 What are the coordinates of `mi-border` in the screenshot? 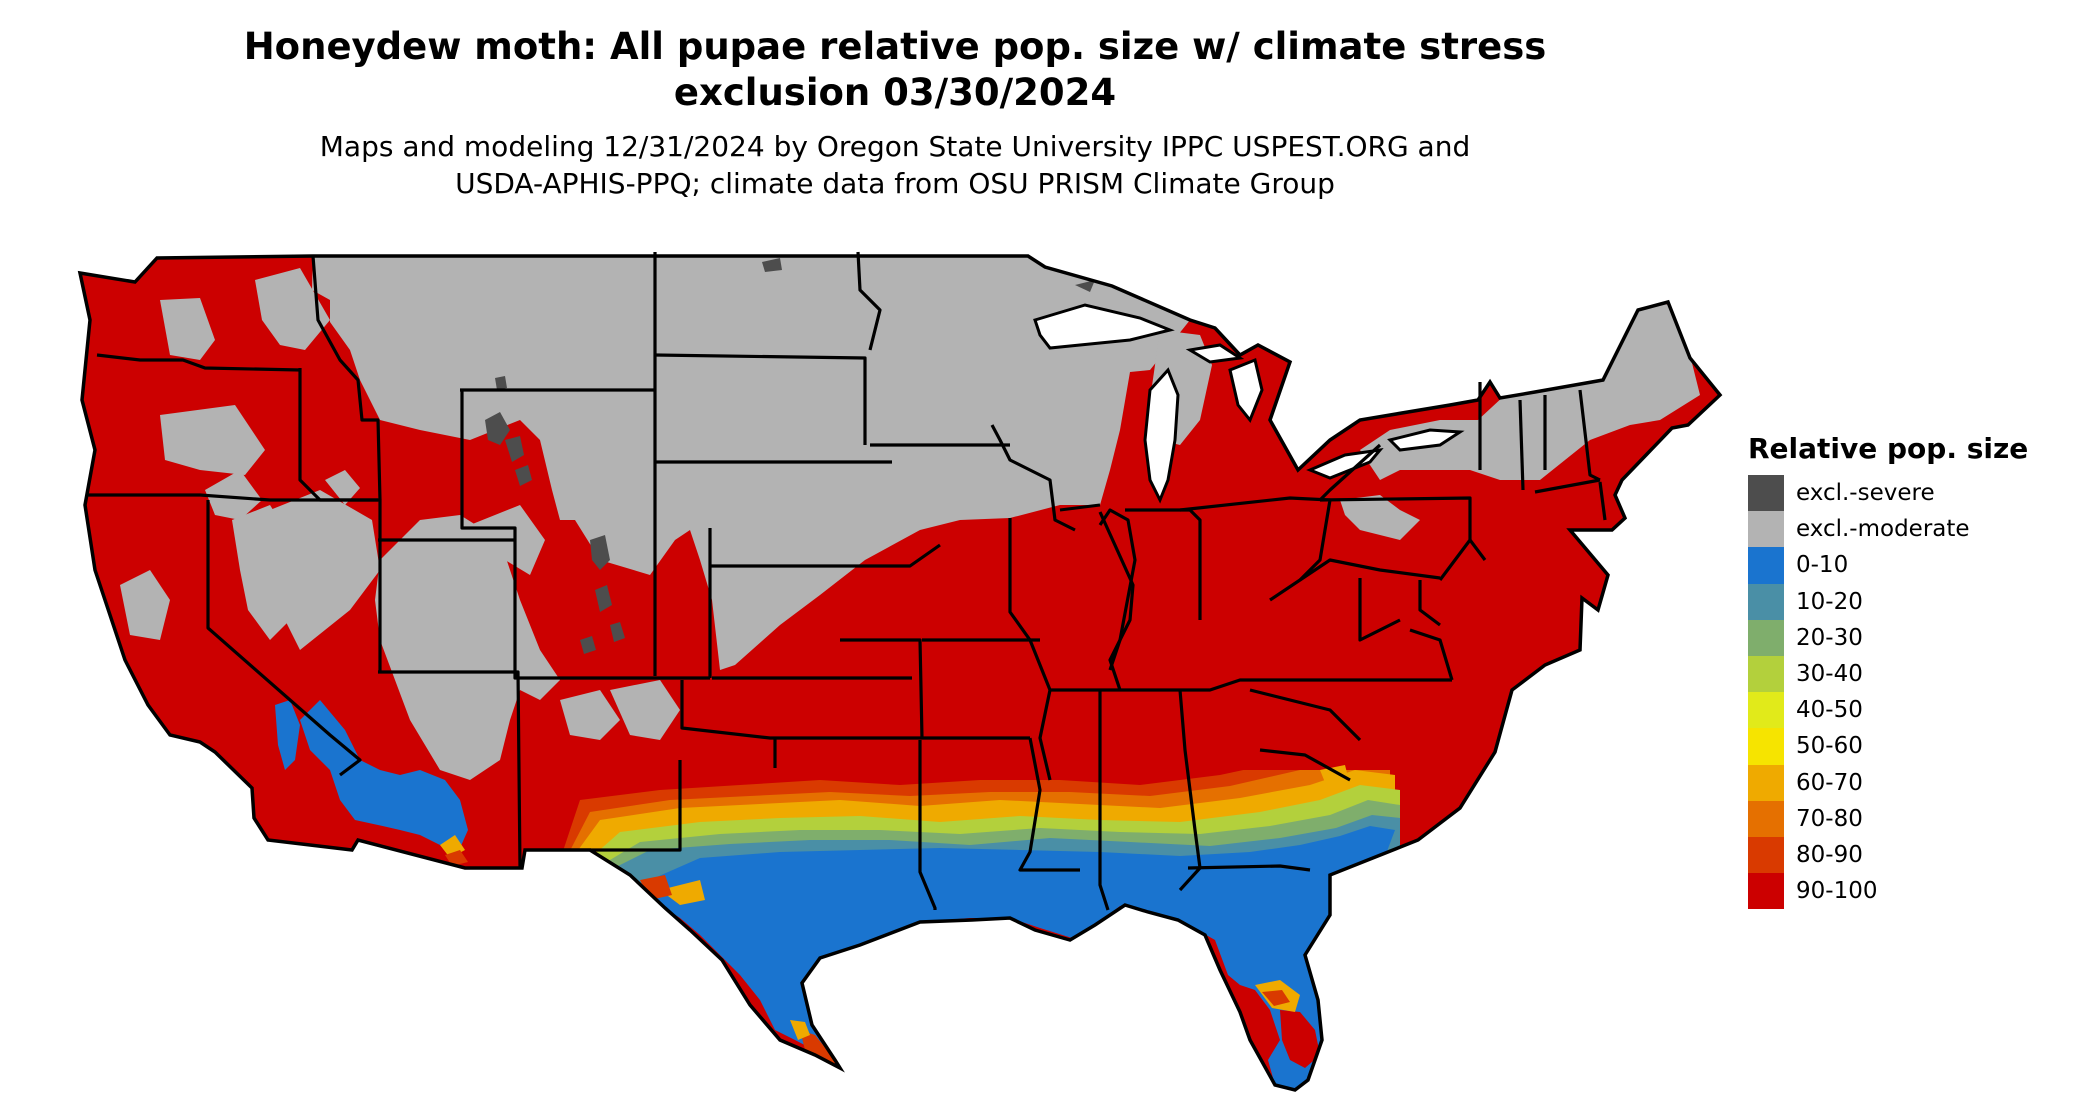 It's located at (1080, 507).